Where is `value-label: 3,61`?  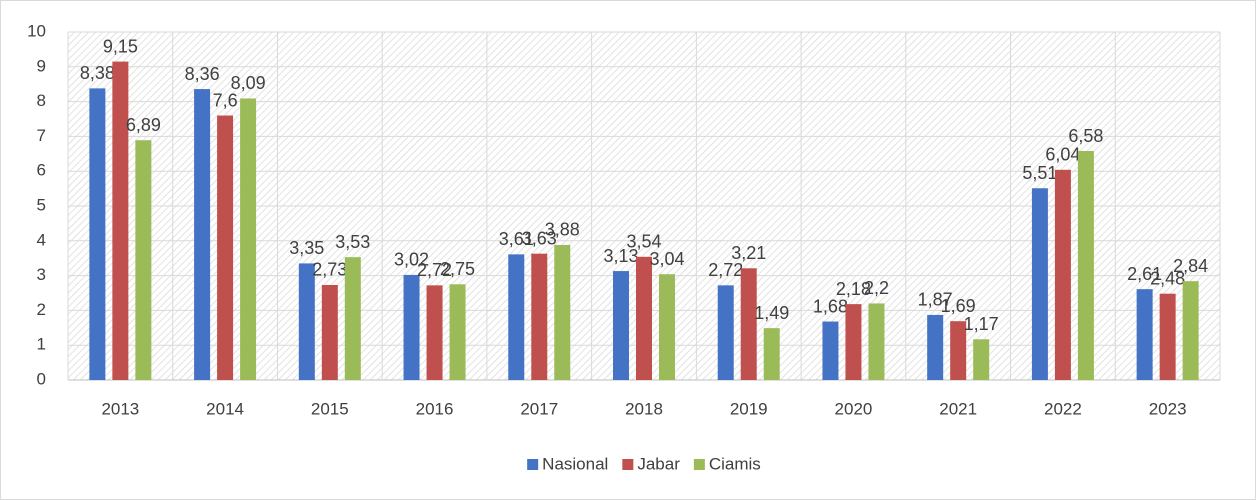 value-label: 3,61 is located at coordinates (516, 239).